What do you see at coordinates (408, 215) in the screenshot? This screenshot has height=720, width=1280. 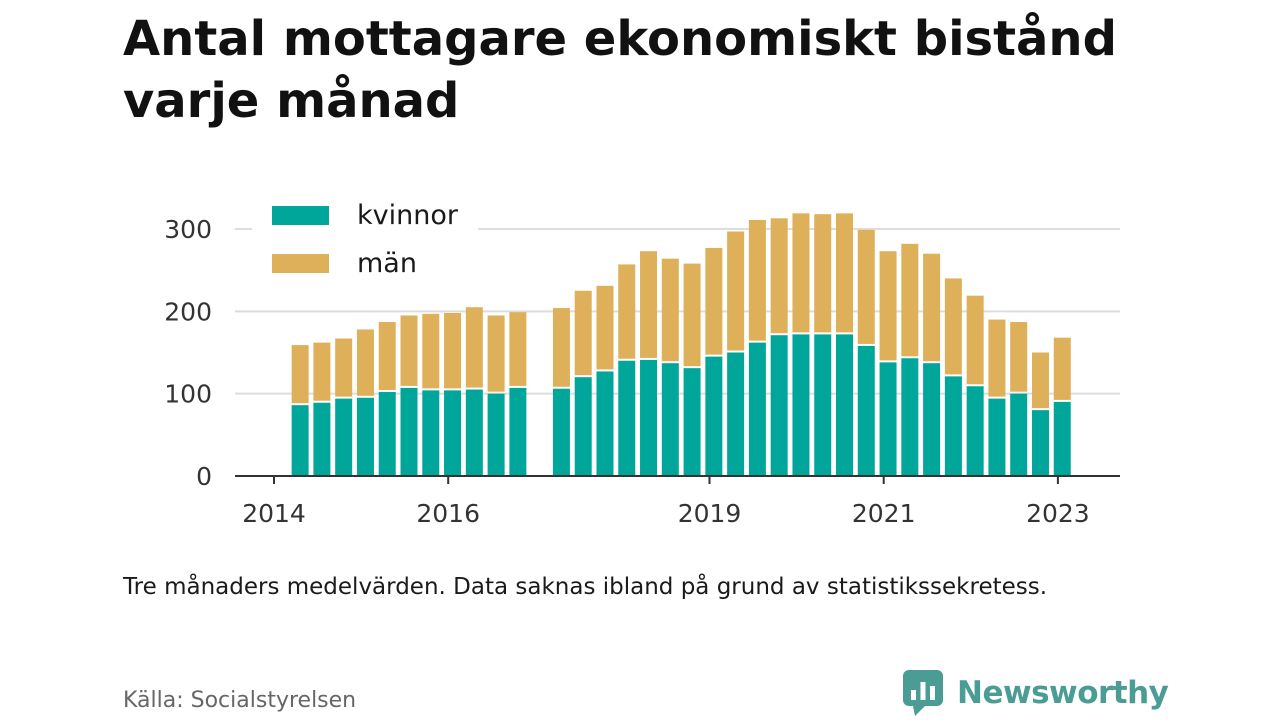 I see `legend-label: kvinnor` at bounding box center [408, 215].